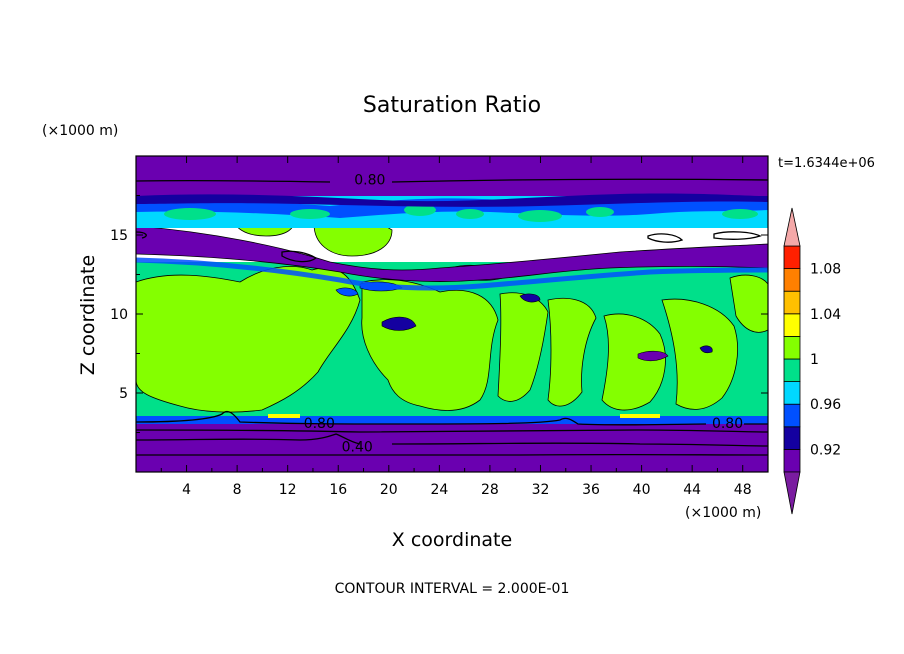 This screenshot has height=654, width=904. What do you see at coordinates (119, 236) in the screenshot?
I see `y-tick-label: 15` at bounding box center [119, 236].